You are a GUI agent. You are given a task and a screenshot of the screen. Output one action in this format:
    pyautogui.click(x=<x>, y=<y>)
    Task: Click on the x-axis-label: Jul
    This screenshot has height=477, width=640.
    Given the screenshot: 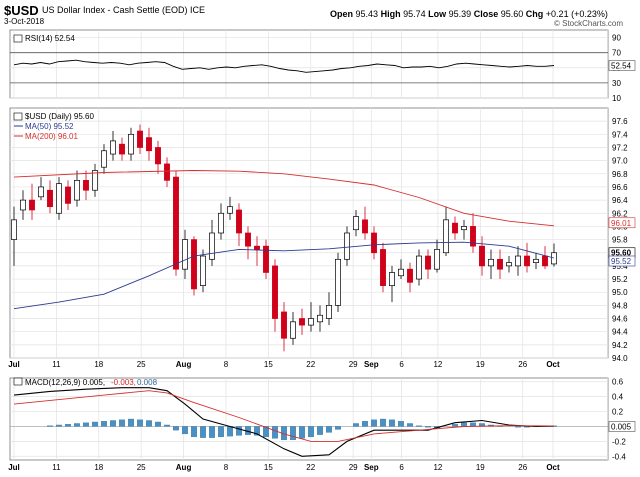 What is the action you would take?
    pyautogui.click(x=14, y=467)
    